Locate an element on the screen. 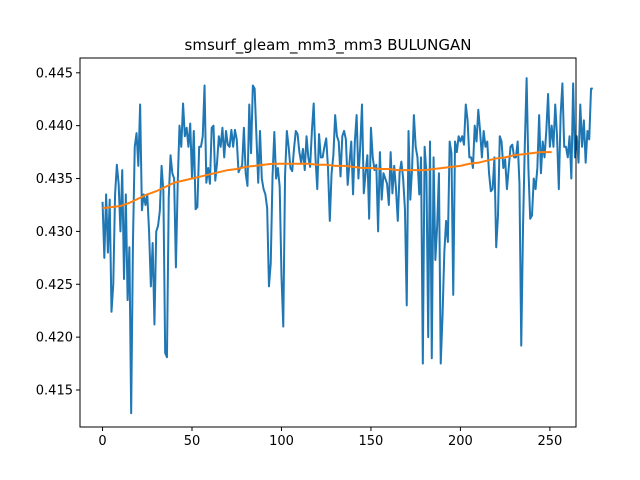 This screenshot has height=480, width=640. y-tick-label: 0.440 is located at coordinates (54, 126).